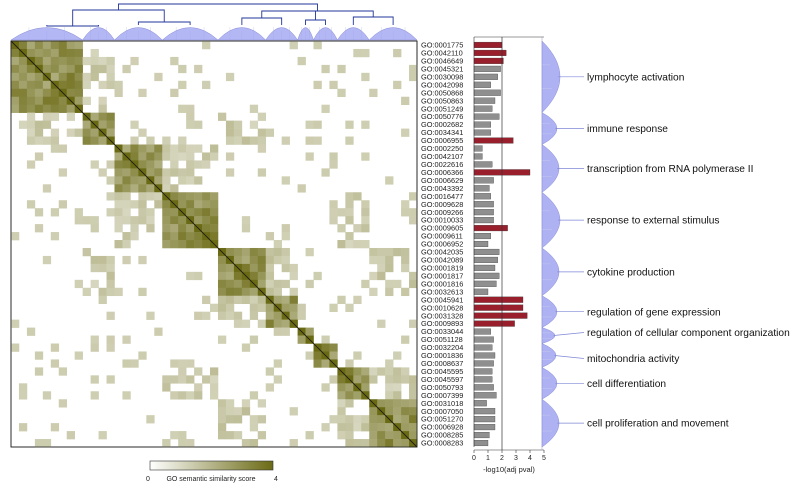  Describe the element at coordinates (551, 220) in the screenshot. I see `row-density-hump` at that location.